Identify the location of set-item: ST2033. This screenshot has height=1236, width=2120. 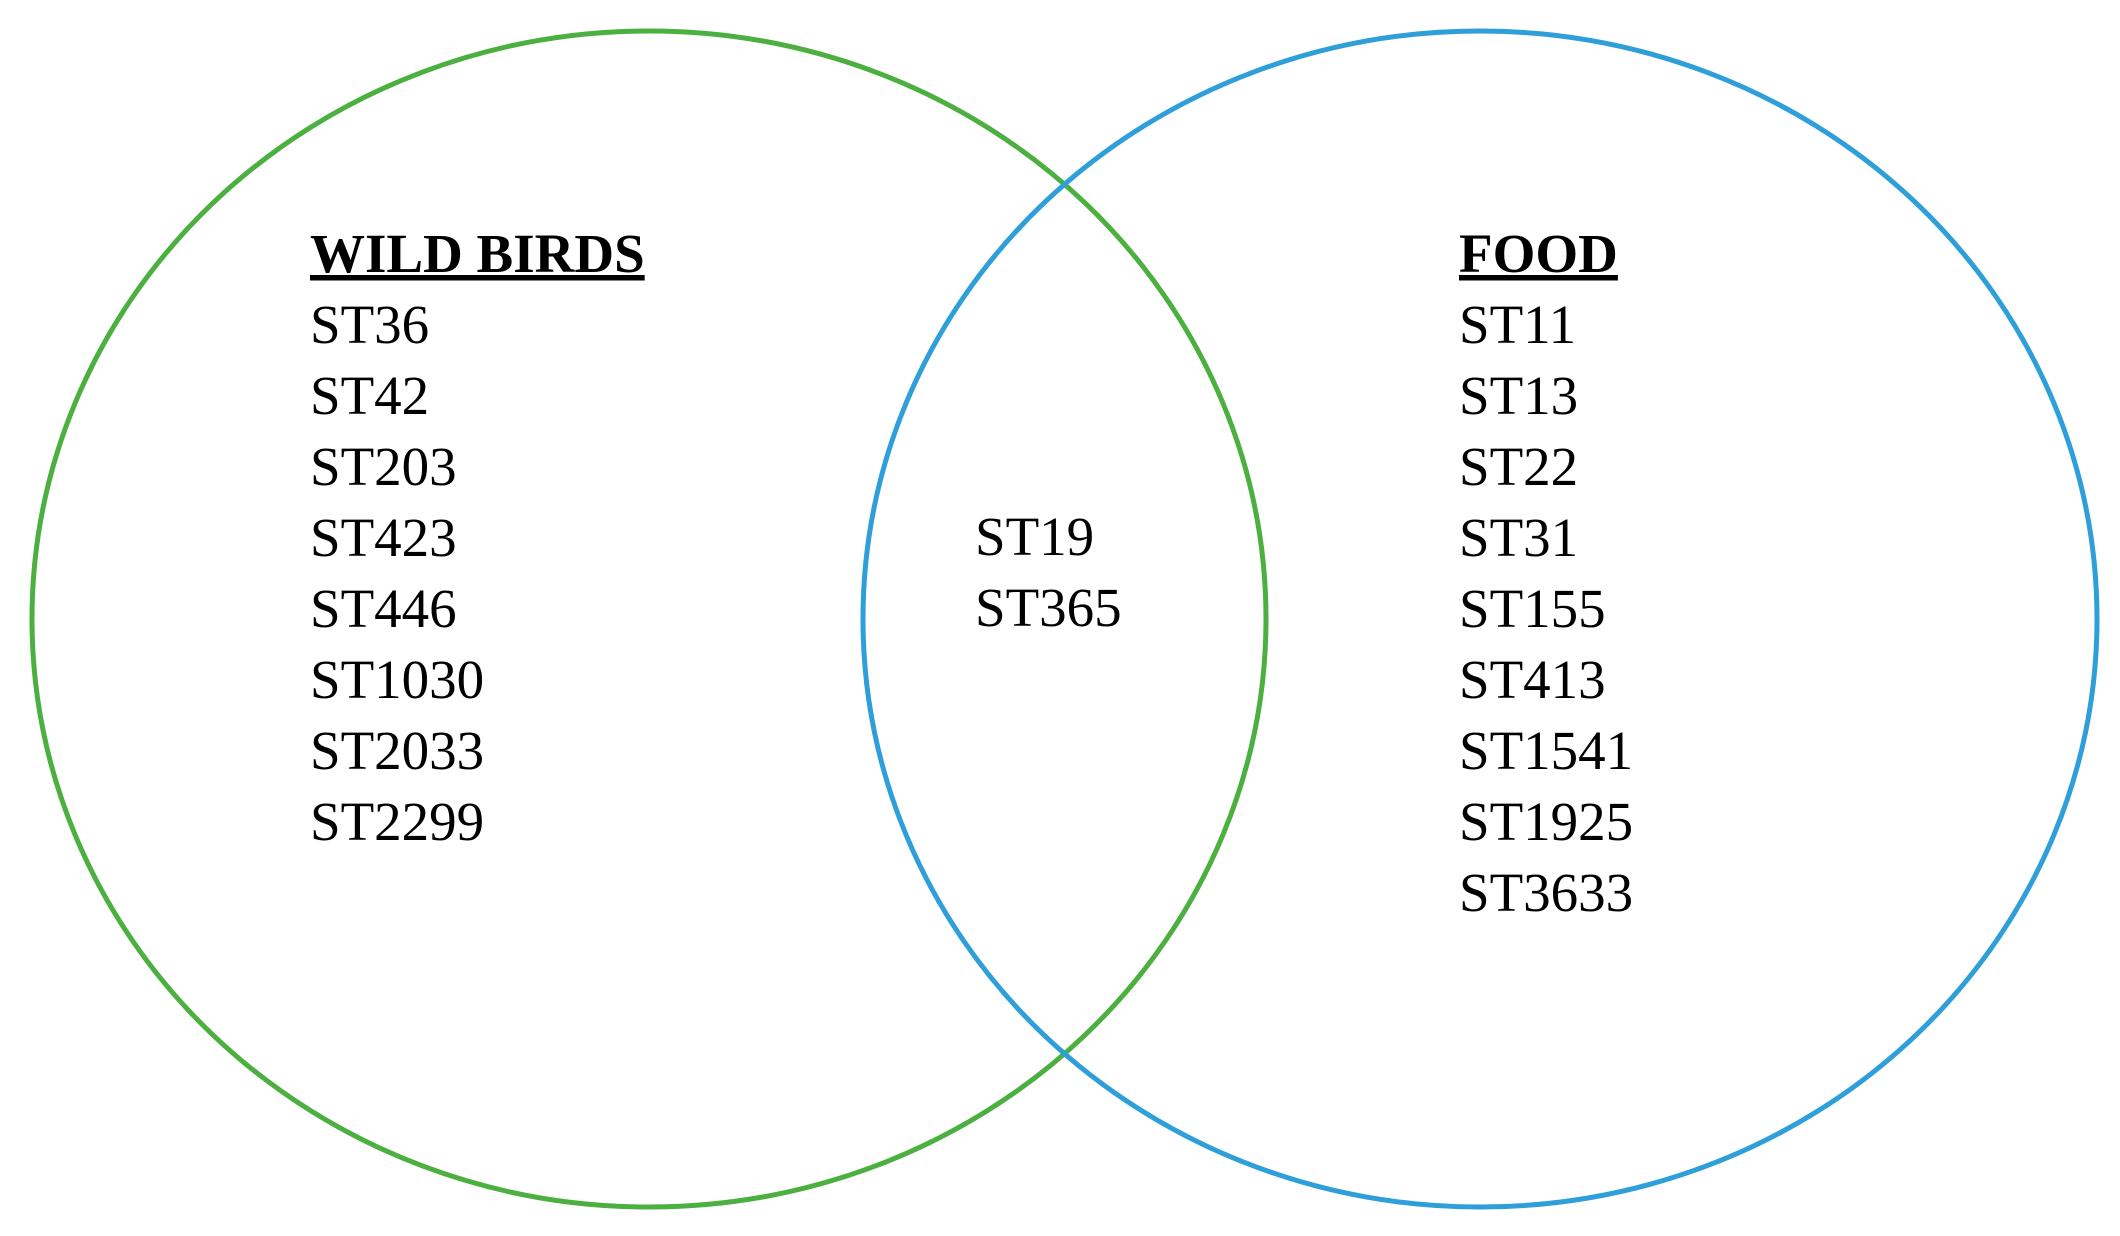
(397, 750).